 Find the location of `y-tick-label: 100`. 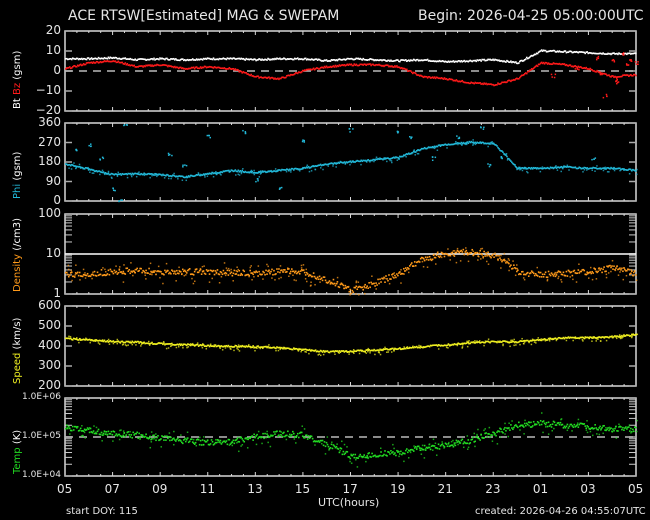

y-tick-label: 100 is located at coordinates (49, 213).